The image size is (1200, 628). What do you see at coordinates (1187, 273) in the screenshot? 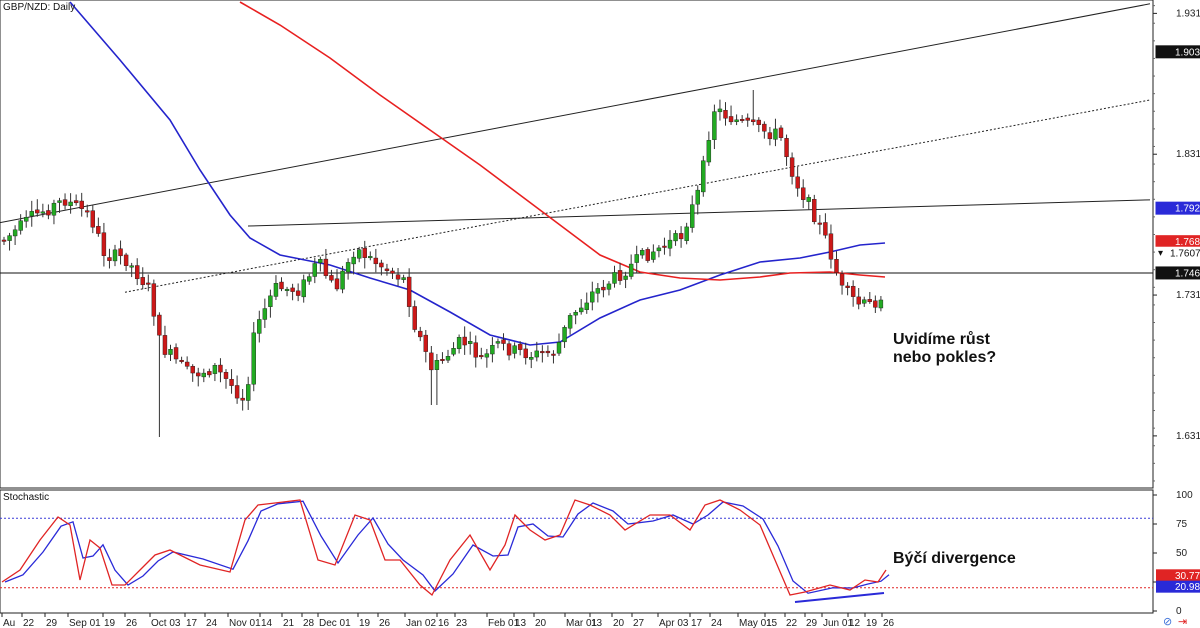
I see `price-tag-label: 1.7467` at bounding box center [1187, 273].